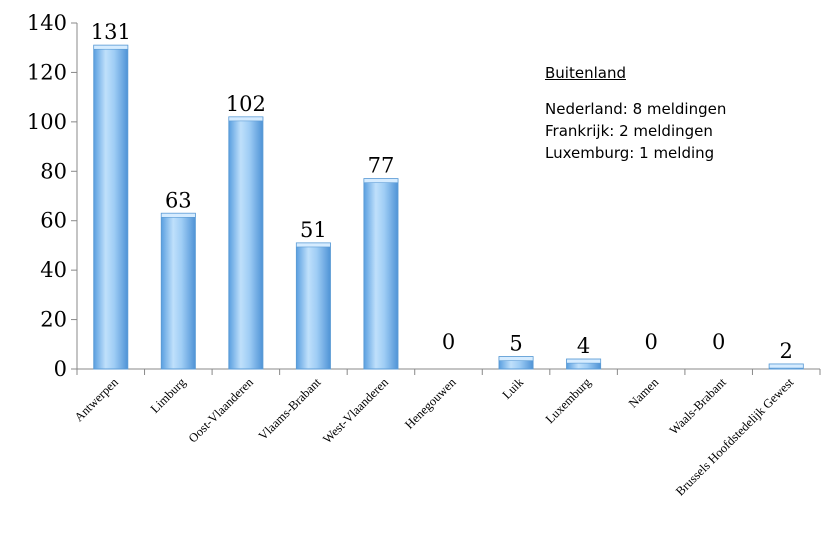  I want to click on y-tick-label: 20, so click(53, 320).